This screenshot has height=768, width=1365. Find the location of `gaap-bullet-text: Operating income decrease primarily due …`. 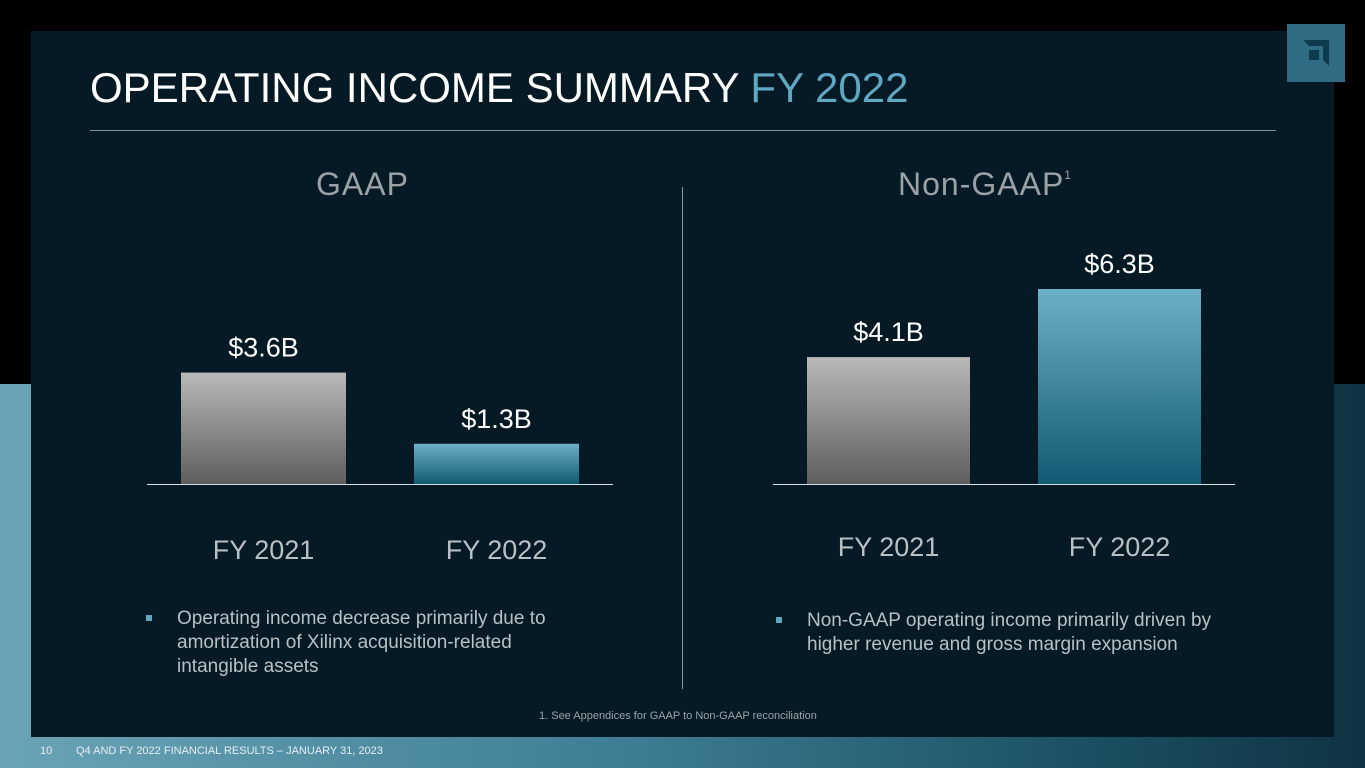

gaap-bullet-text: Operating income decrease primarily due … is located at coordinates (361, 643).